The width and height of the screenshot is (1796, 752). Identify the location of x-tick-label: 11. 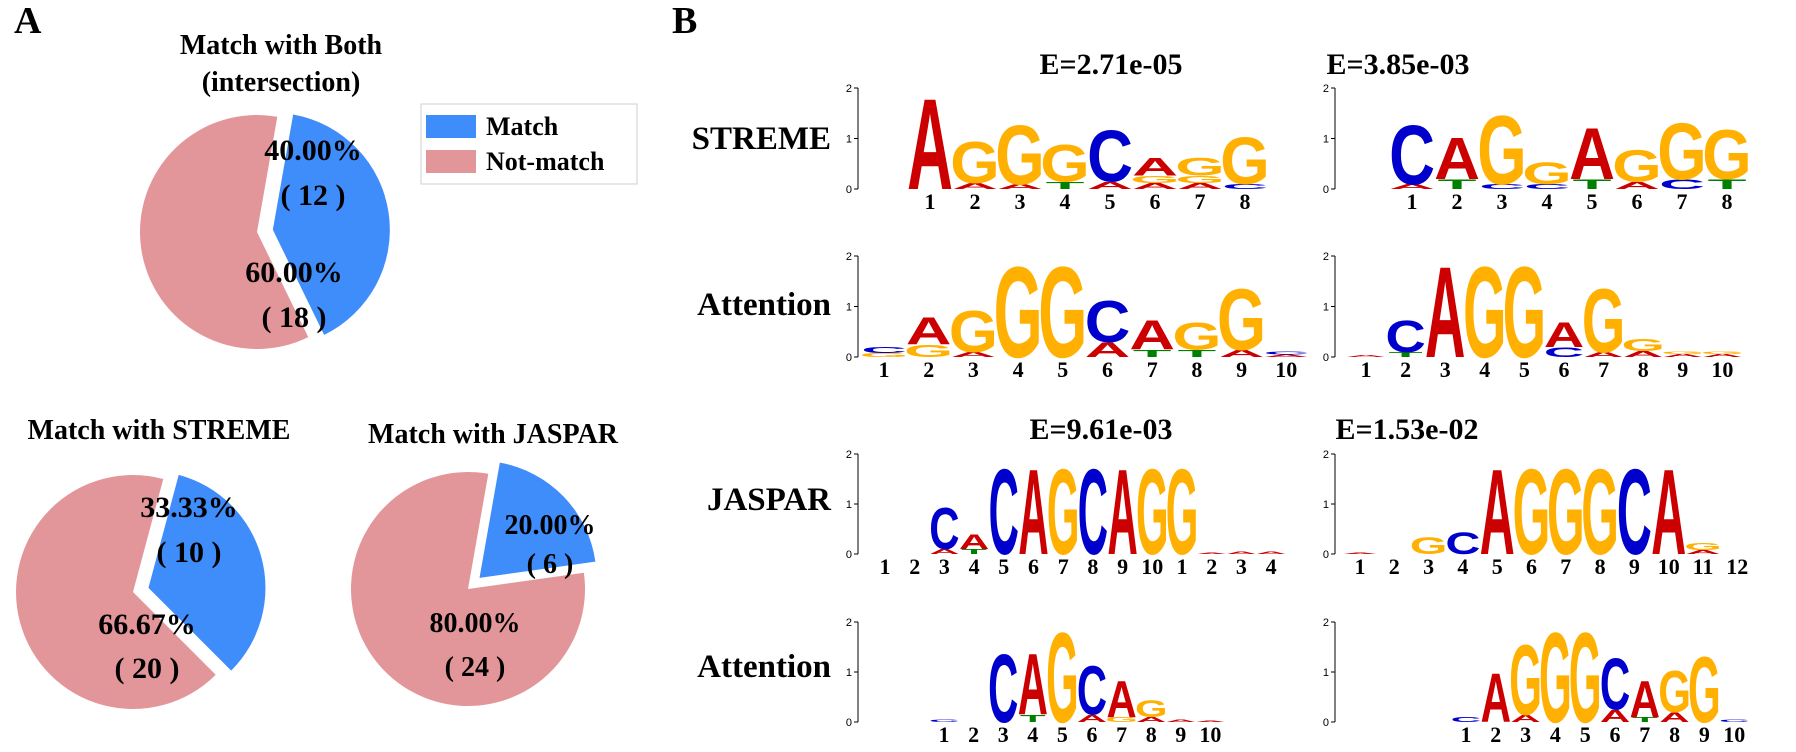
(1703, 566).